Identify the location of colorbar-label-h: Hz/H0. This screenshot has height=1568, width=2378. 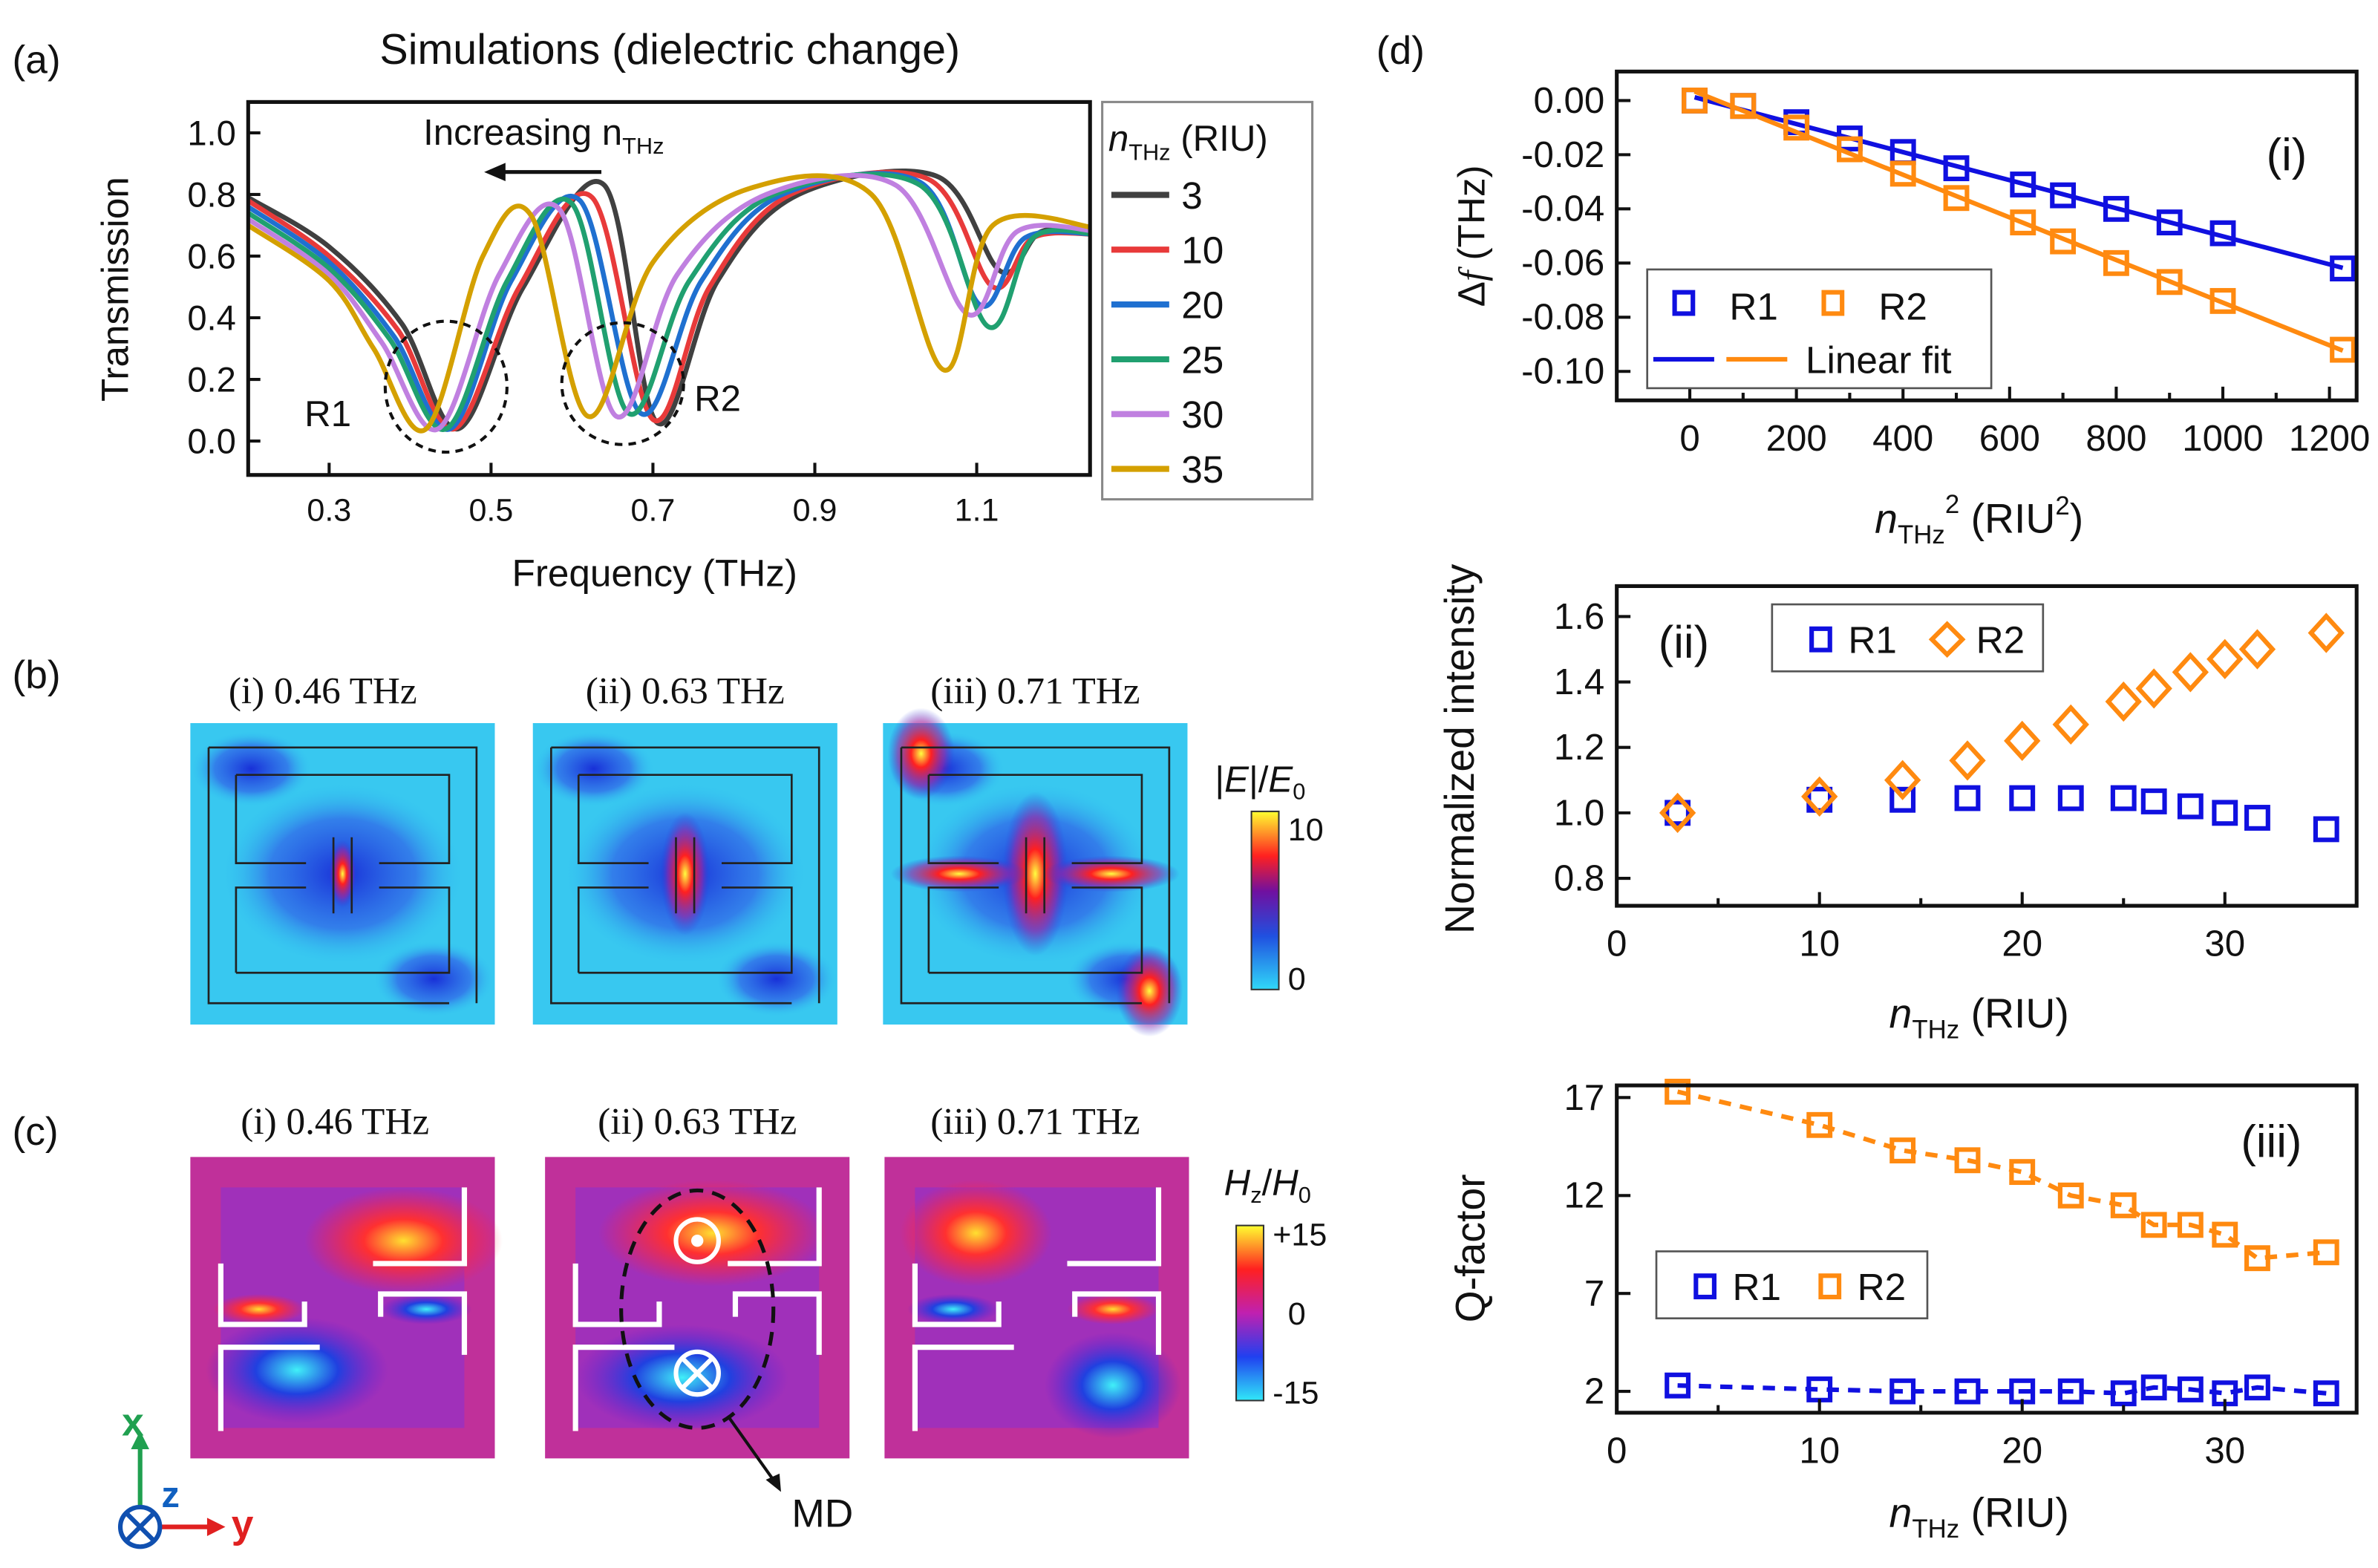
(1267, 1185).